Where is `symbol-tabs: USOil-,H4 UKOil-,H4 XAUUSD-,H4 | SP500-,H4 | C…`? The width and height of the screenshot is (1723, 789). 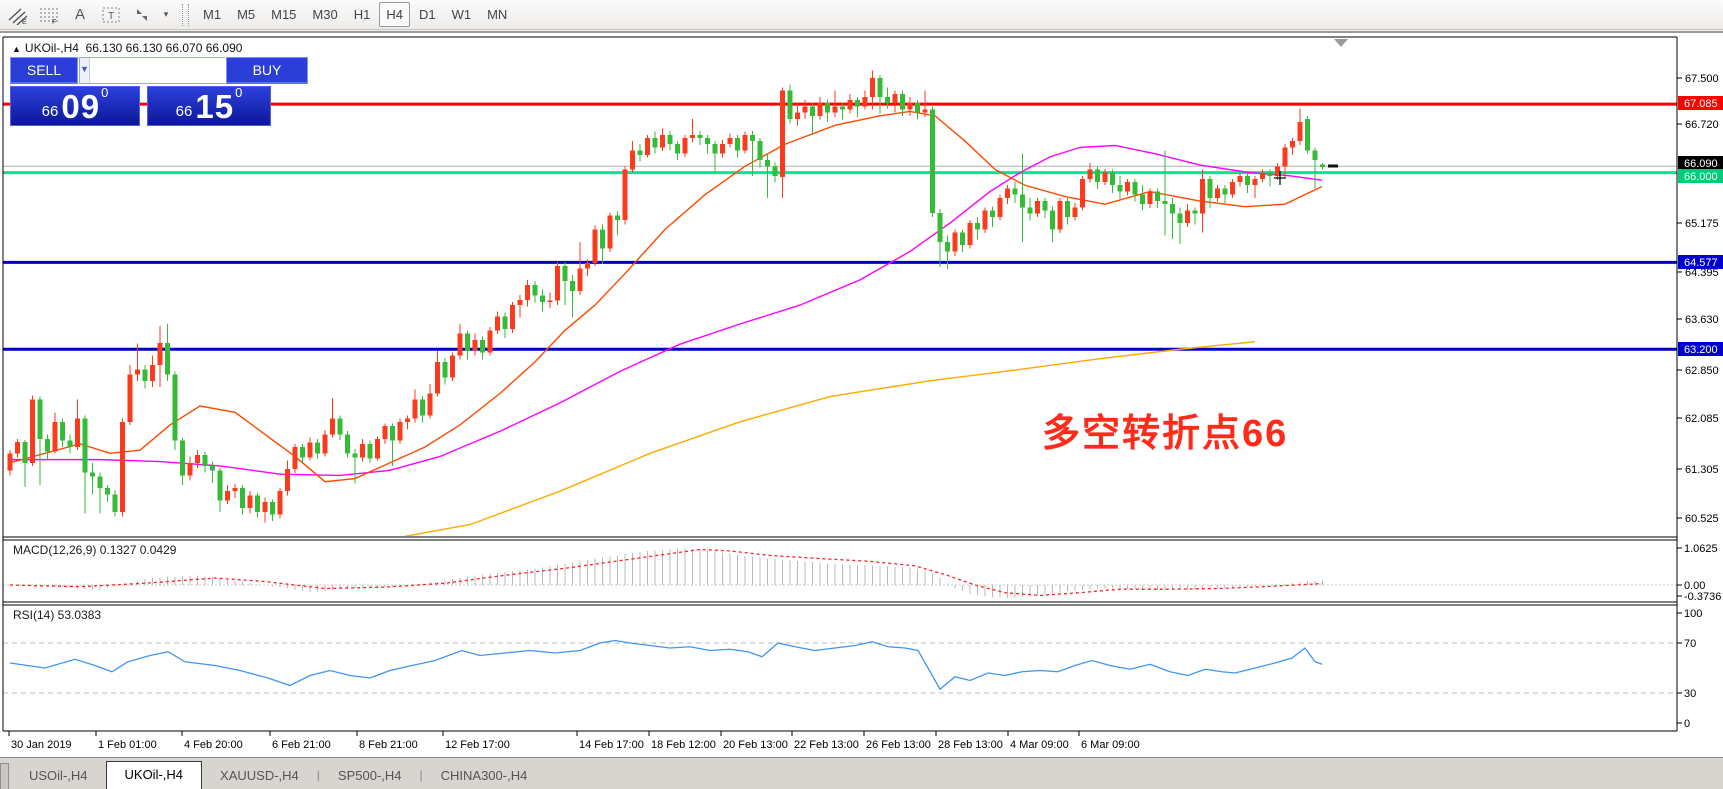
symbol-tabs: USOil-,H4 UKOil-,H4 XAUUSD-,H4 | SP500-,H4 | C… is located at coordinates (278, 775).